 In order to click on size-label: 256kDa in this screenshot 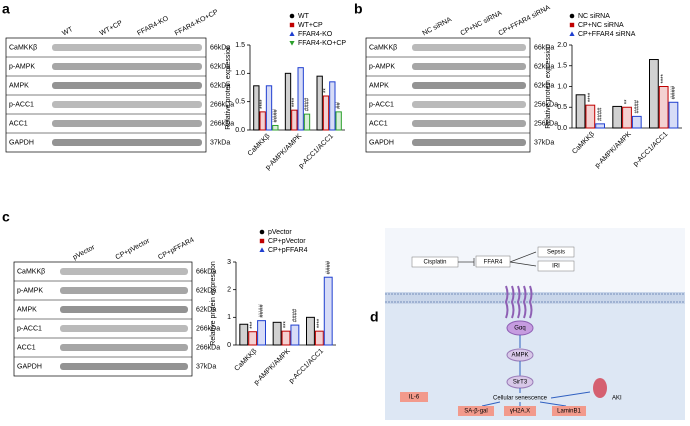, I will do `click(546, 123)`.